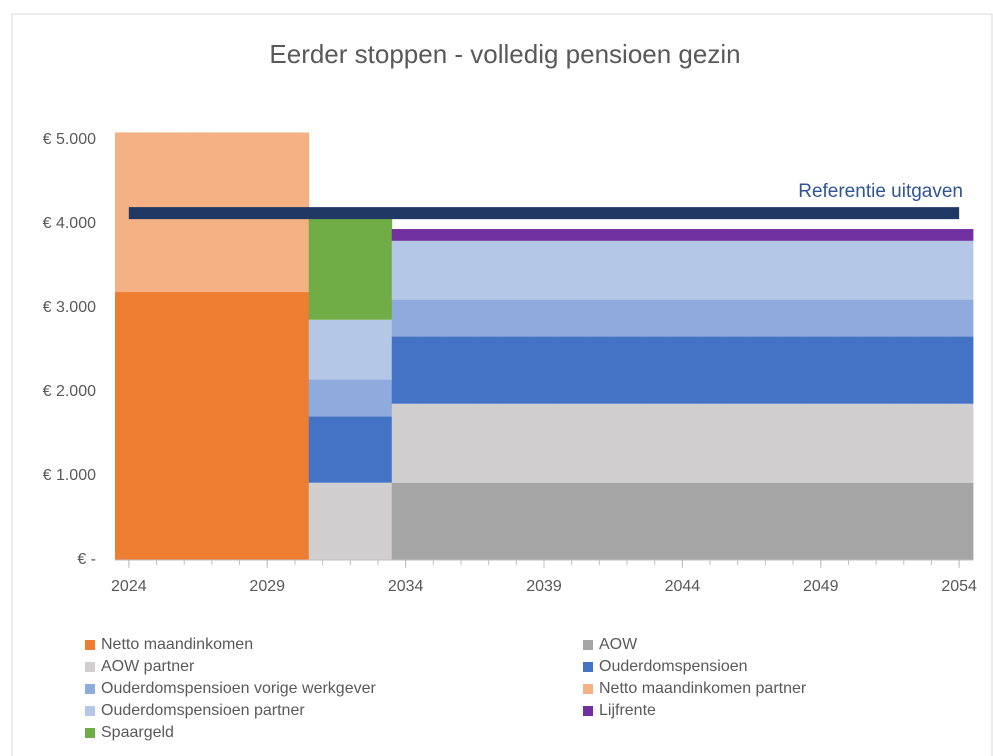  I want to click on legend-label: Ouderdomspensioen vorige werkgever, so click(238, 688).